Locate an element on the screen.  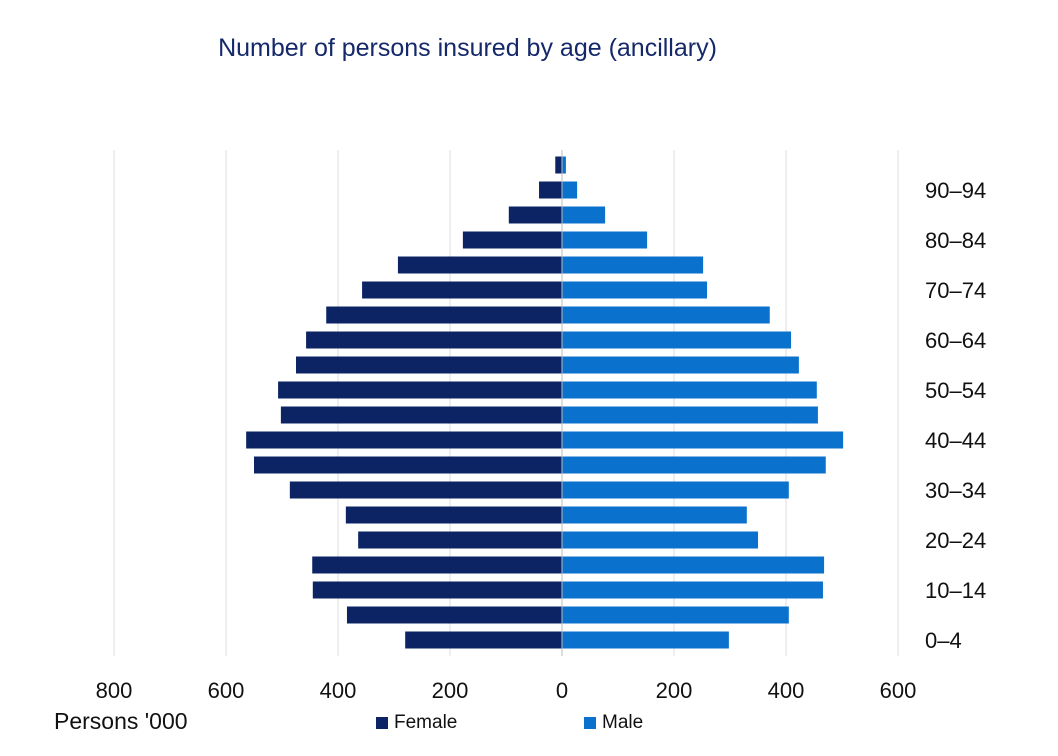
y-tick-label: 20–24 is located at coordinates (955, 540).